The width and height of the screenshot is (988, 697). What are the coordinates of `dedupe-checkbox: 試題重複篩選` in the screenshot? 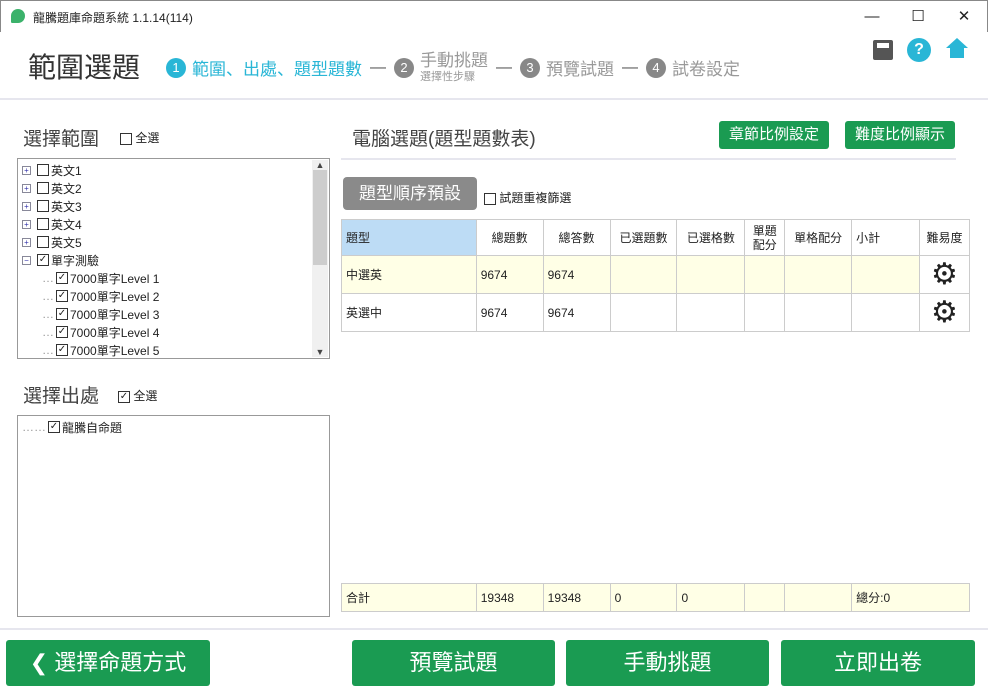 It's located at (527, 197).